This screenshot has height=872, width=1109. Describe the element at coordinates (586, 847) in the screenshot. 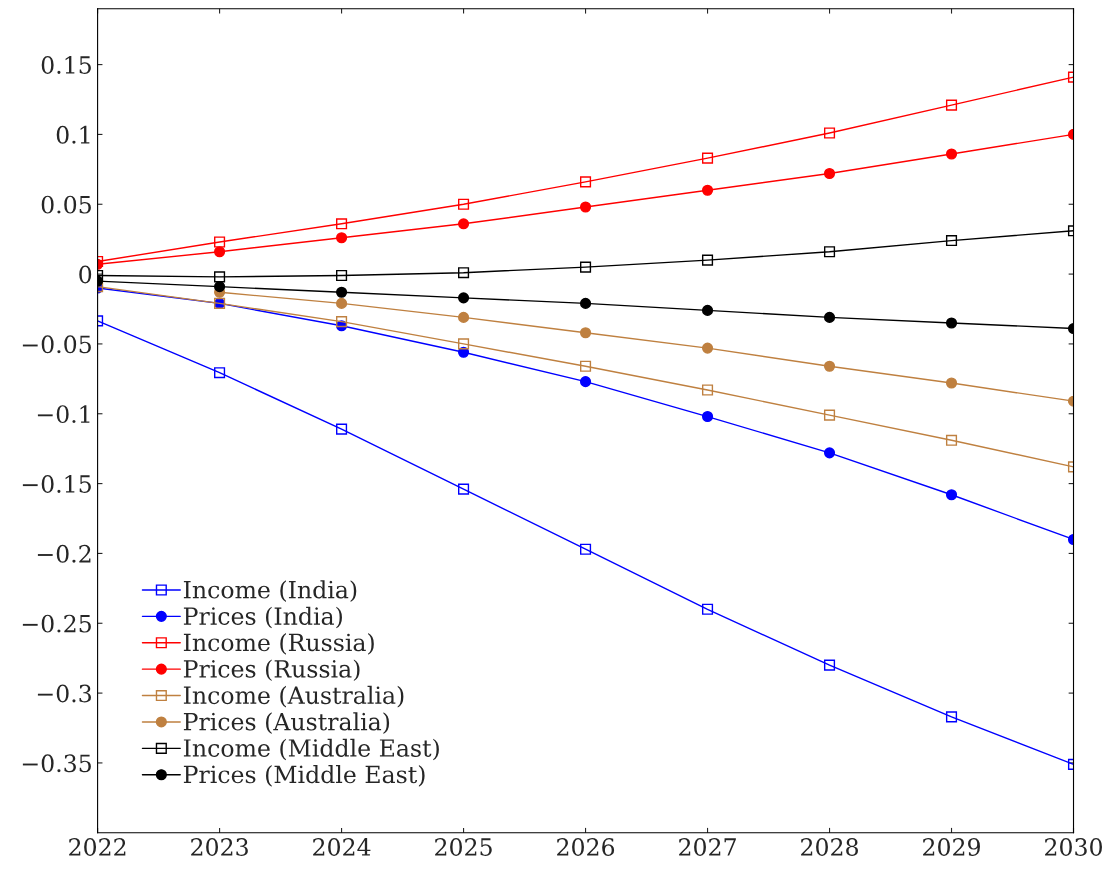

I see `x-tick-label: 2026` at that location.